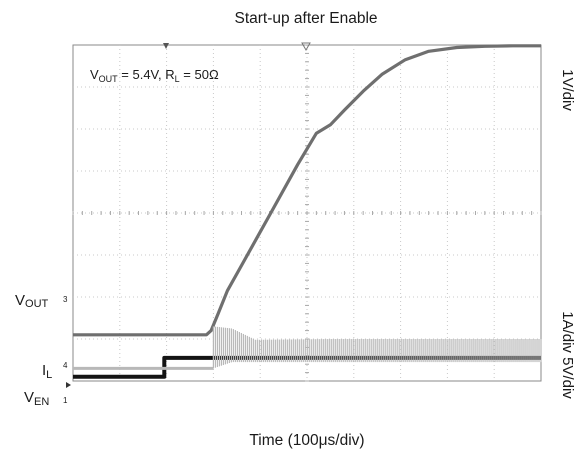  What do you see at coordinates (65, 365) in the screenshot?
I see `channel-marker-il: 4` at bounding box center [65, 365].